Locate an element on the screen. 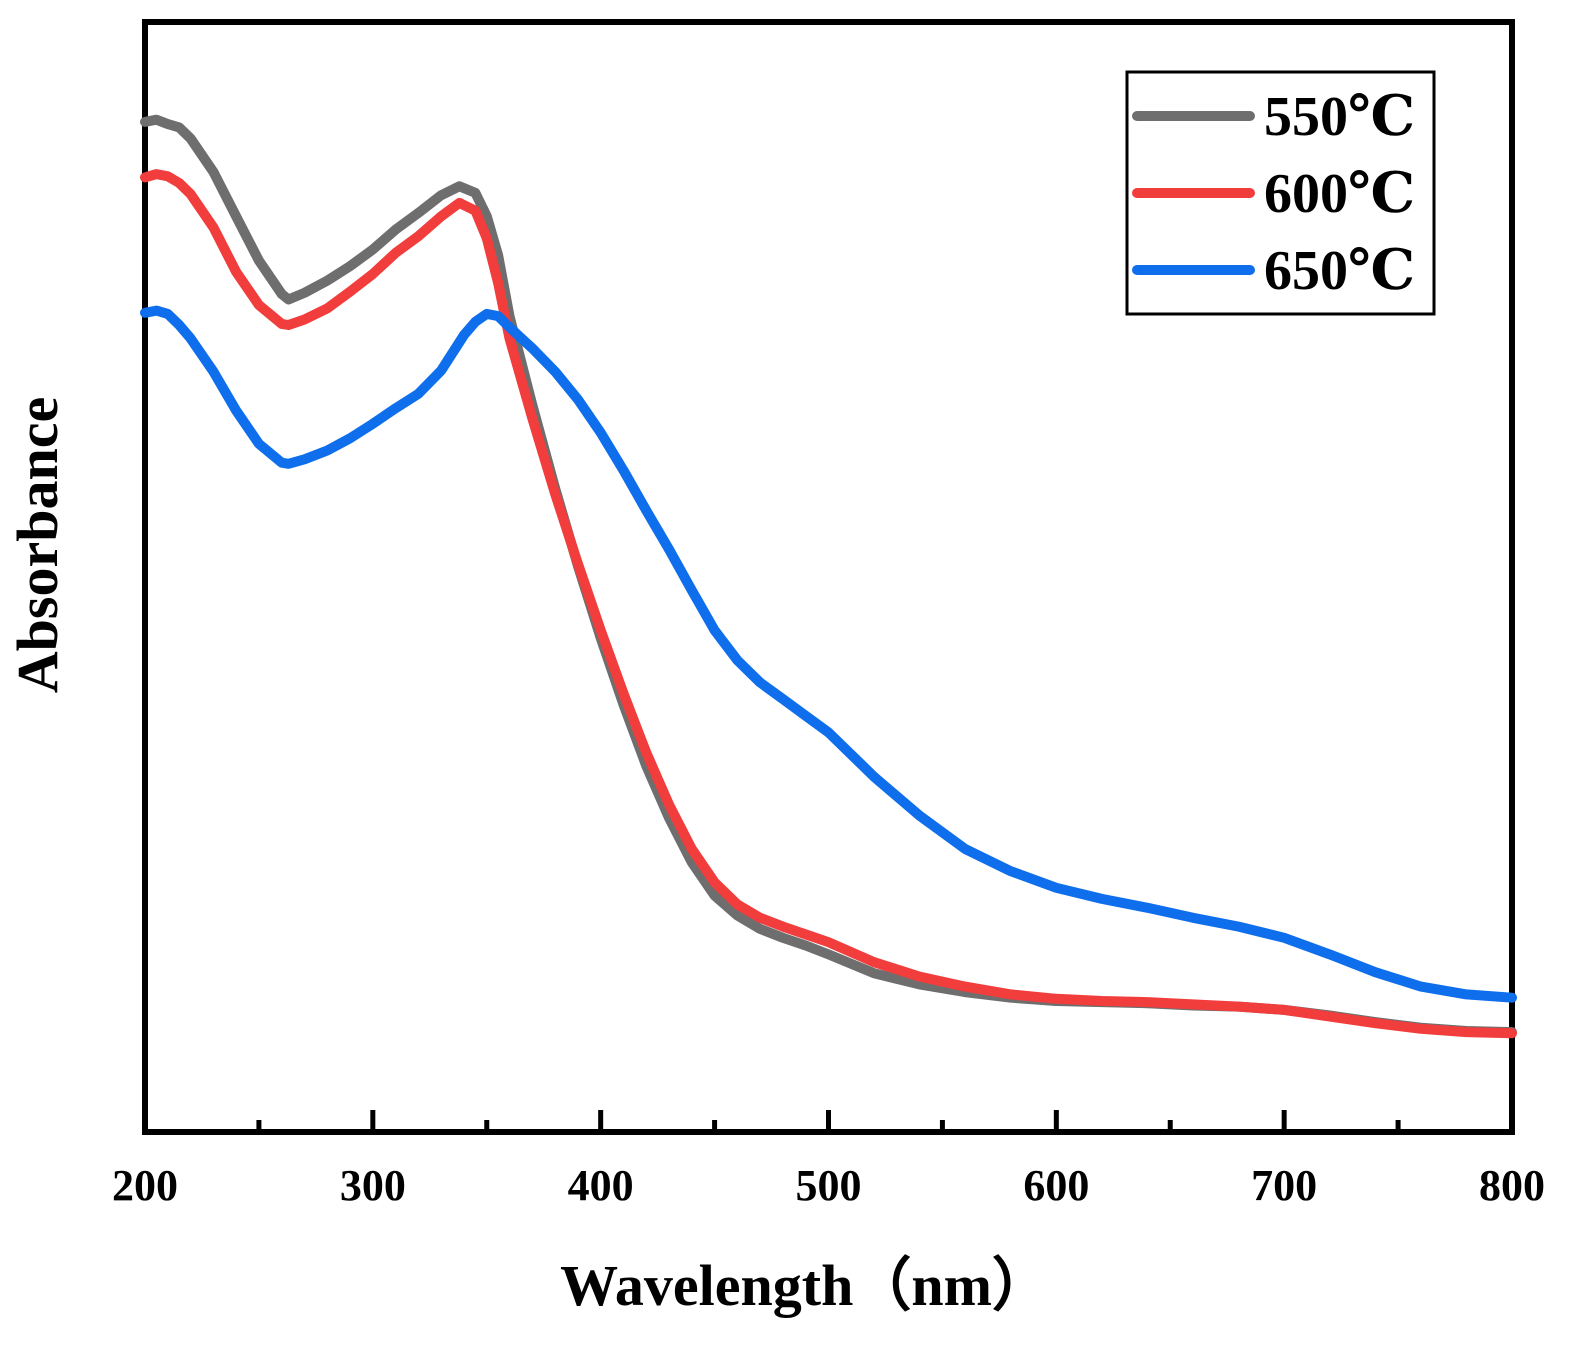 The image size is (1595, 1348). x-axis-ticks is located at coordinates (828, 1121).